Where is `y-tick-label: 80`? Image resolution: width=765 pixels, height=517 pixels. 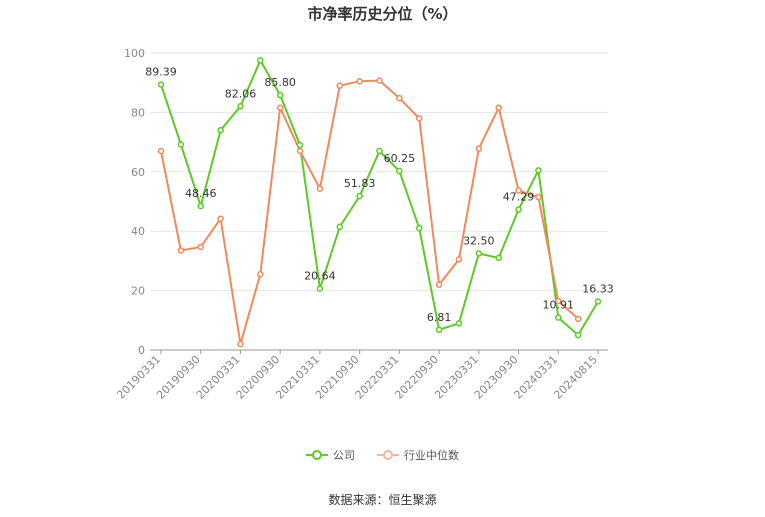
y-tick-label: 80 is located at coordinates (138, 112).